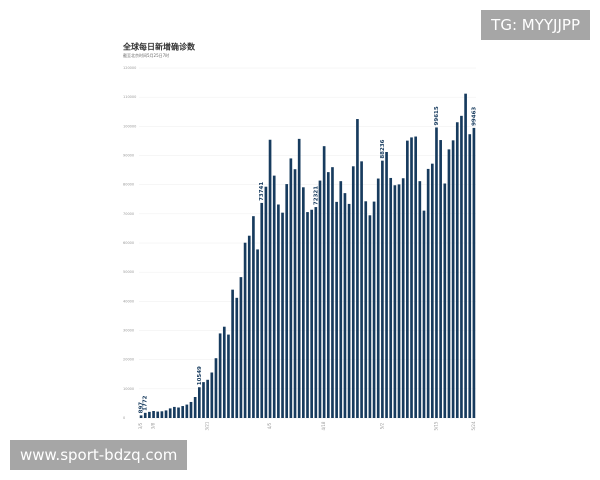 The image size is (600, 480). I want to click on data-label: 73741, so click(262, 191).